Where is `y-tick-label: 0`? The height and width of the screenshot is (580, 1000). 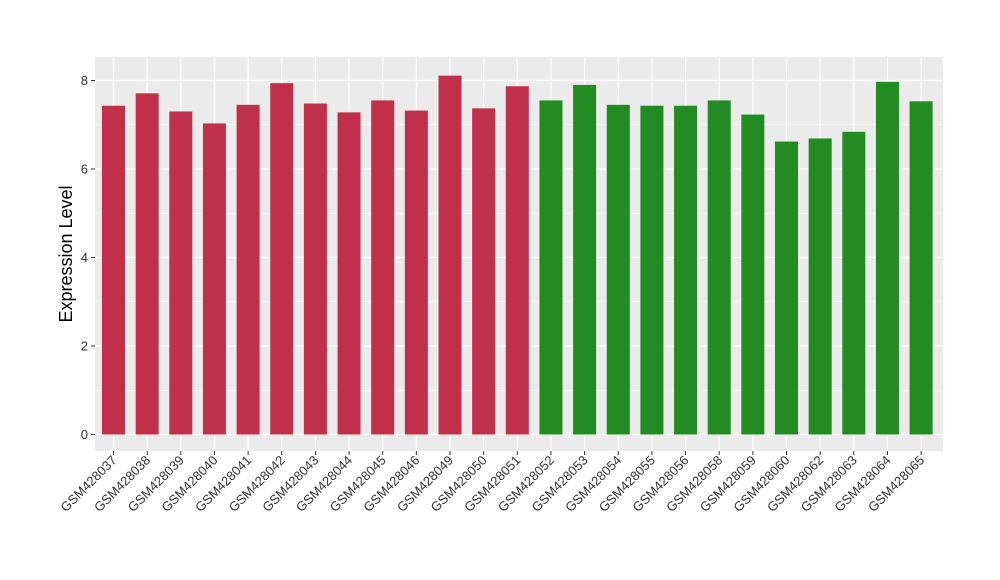 y-tick-label: 0 is located at coordinates (84, 434).